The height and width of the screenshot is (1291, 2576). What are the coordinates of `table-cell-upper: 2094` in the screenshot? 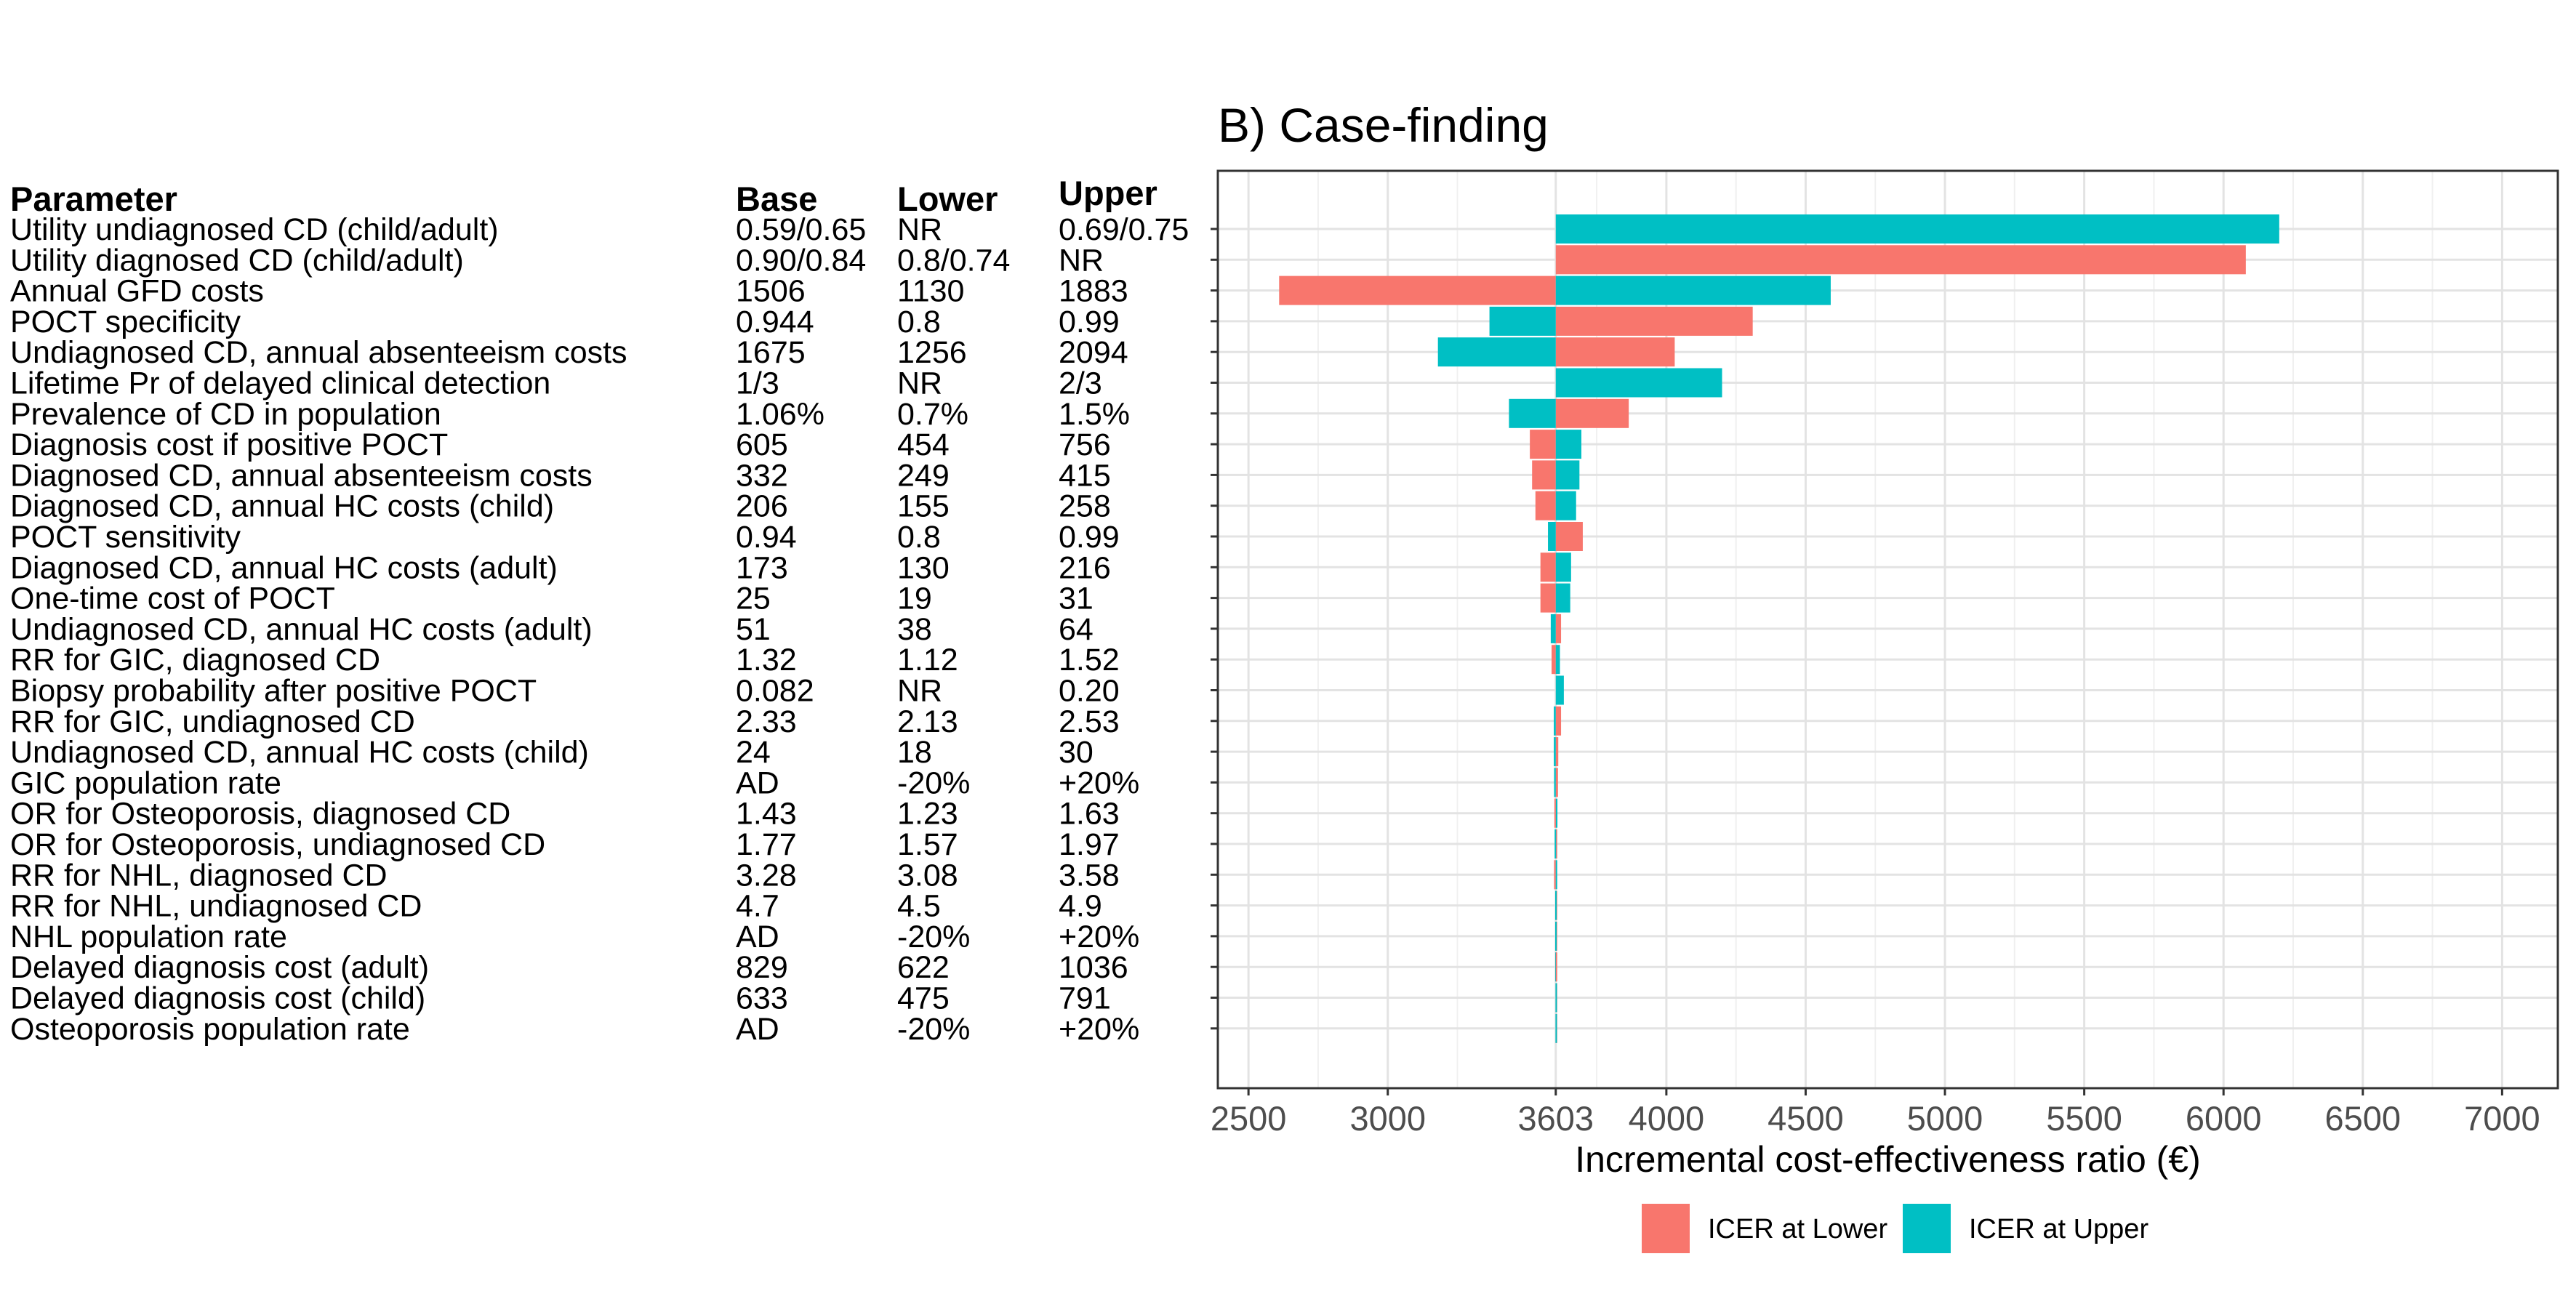 It's located at (1093, 353).